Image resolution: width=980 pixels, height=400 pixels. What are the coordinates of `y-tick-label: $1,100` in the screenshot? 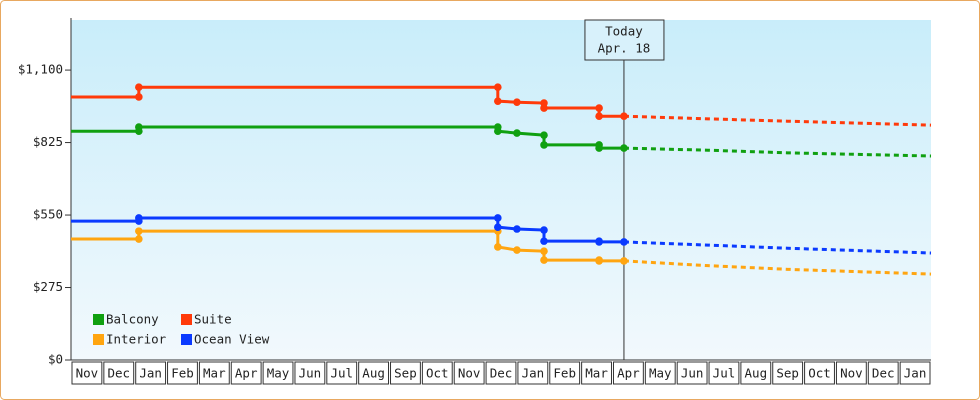 It's located at (40, 69).